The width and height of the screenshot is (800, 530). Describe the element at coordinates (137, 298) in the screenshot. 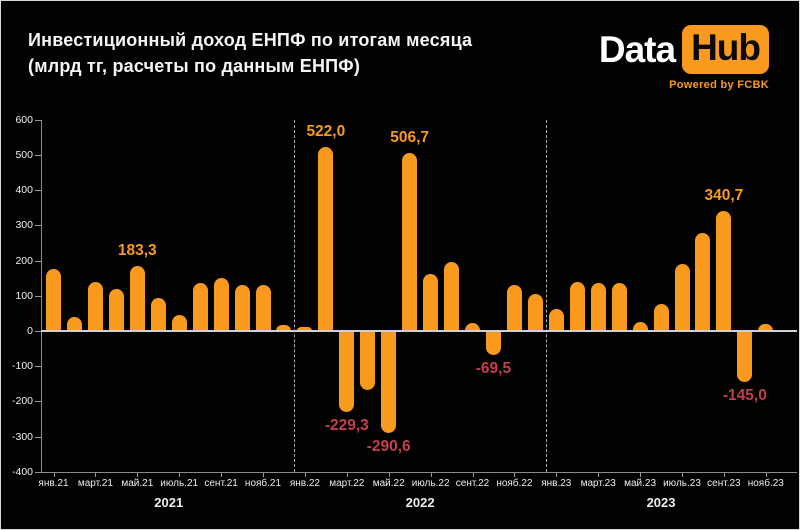

I see `bar-май.21` at that location.